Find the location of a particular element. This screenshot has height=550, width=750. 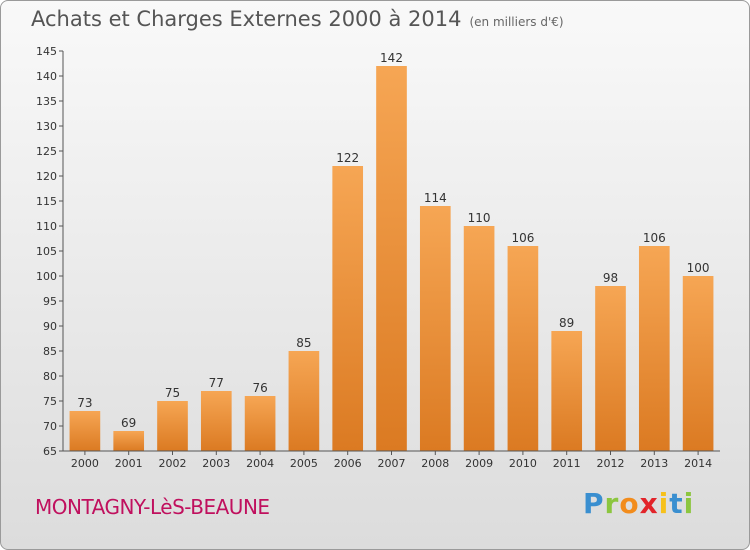

bar-value-label: 142 is located at coordinates (391, 58).